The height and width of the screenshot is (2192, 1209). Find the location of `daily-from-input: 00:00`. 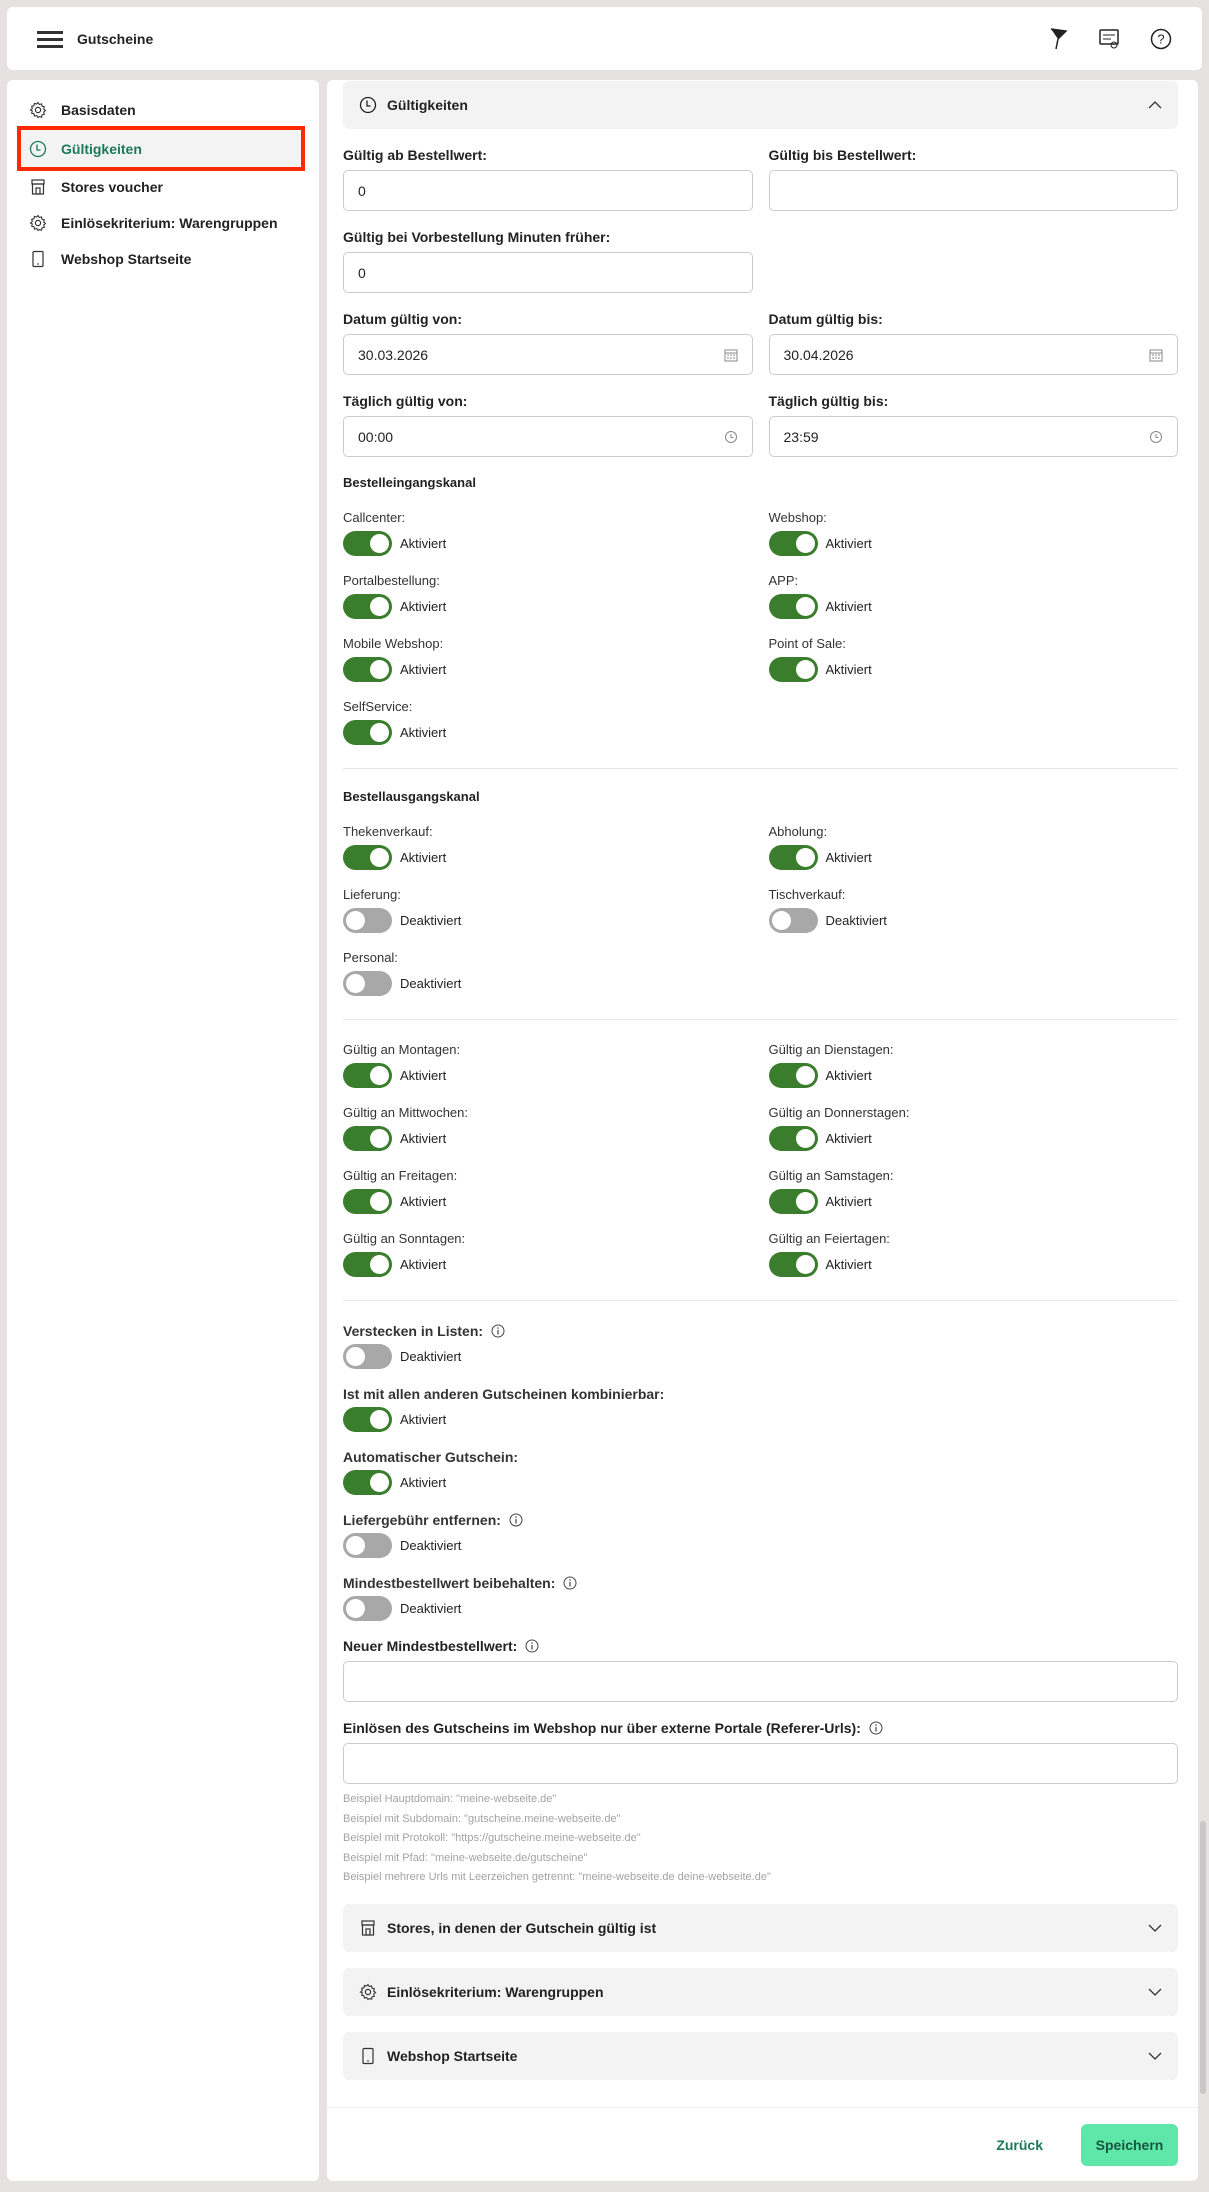

daily-from-input: 00:00 is located at coordinates (548, 436).